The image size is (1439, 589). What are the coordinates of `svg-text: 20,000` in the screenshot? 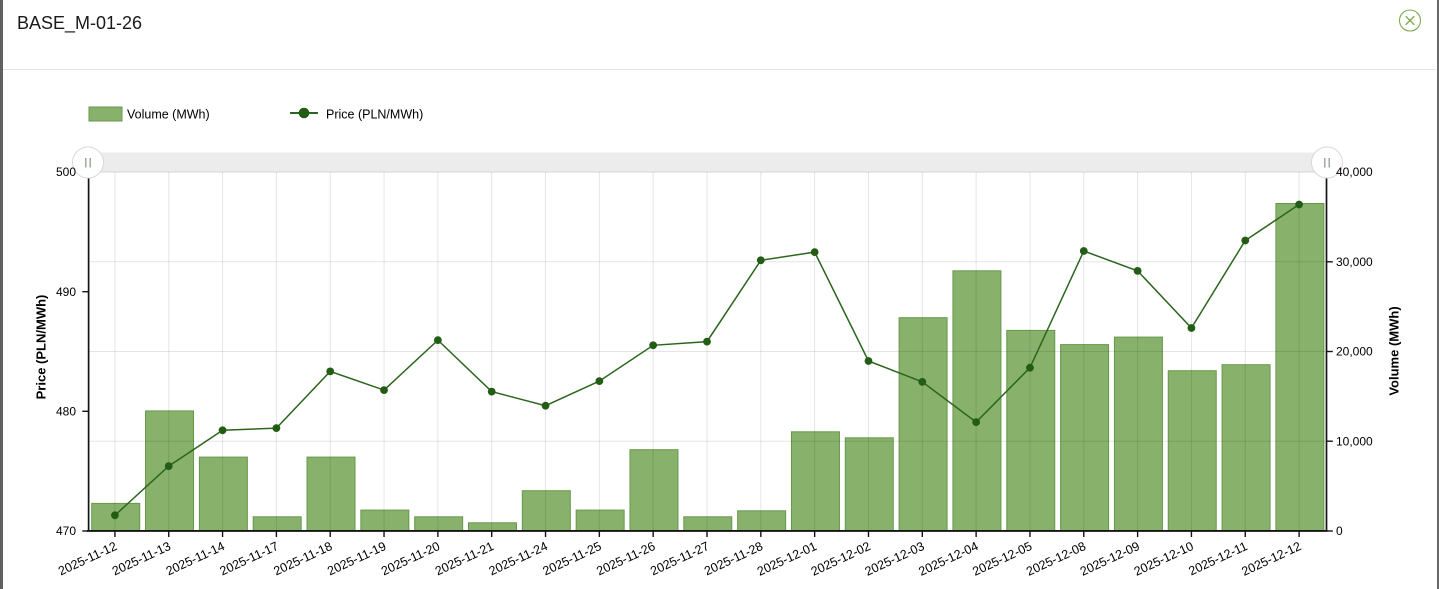 It's located at (1354, 352).